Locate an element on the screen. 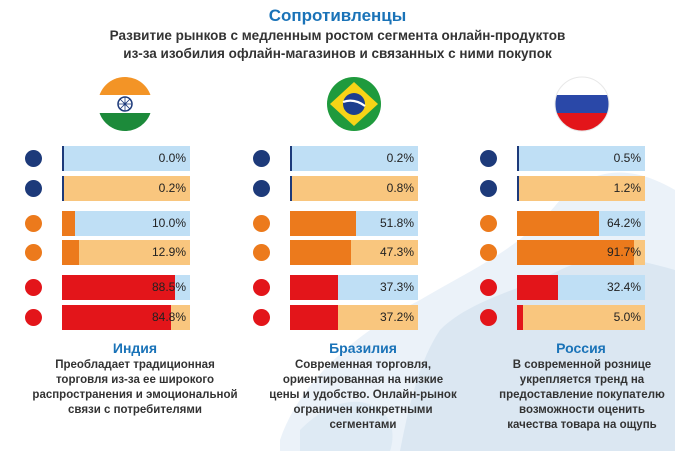 This screenshot has height=451, width=675. bar-value-label: 1.2% is located at coordinates (627, 188).